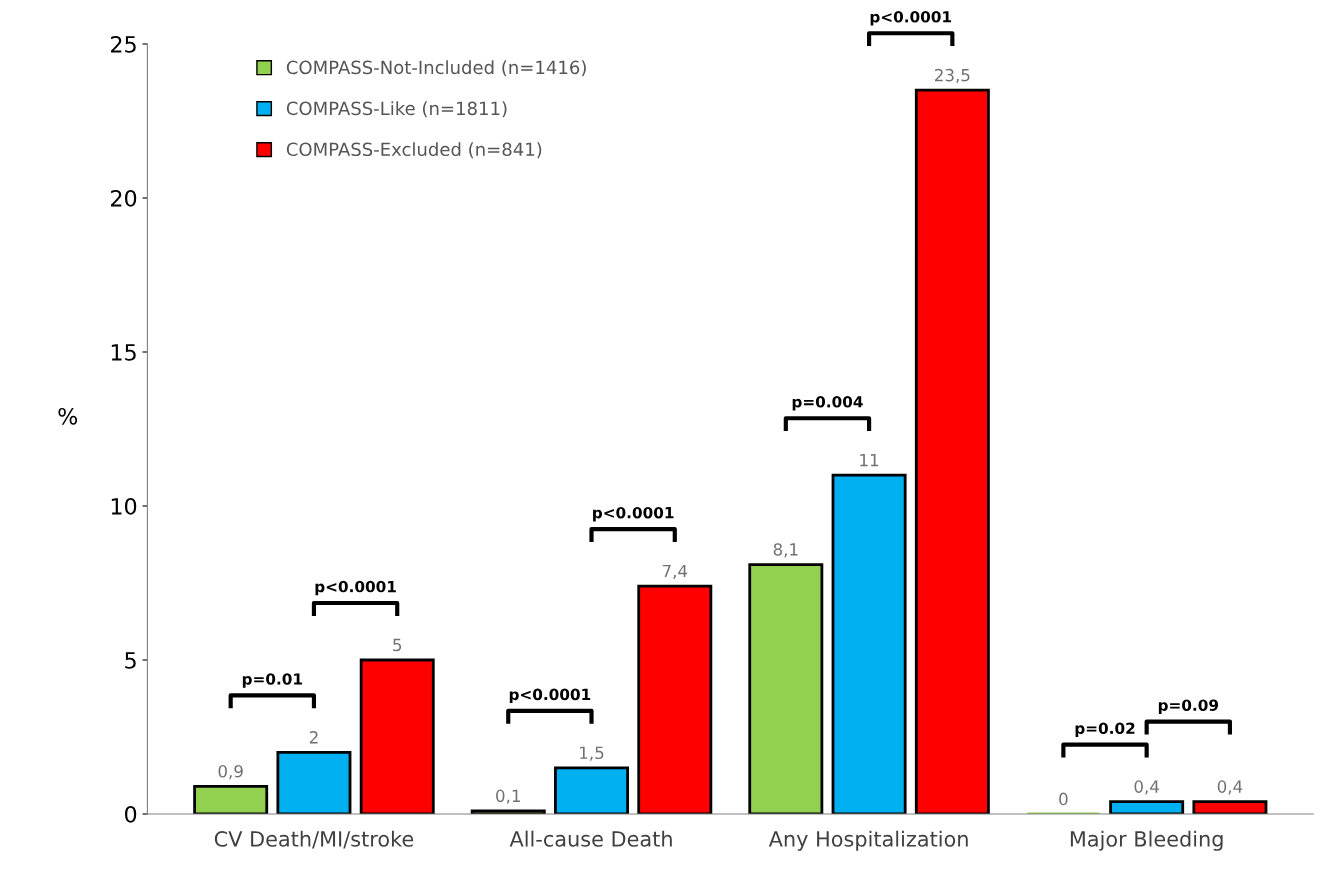 Image resolution: width=1340 pixels, height=880 pixels. I want to click on annotation: p=0.09, so click(1188, 706).